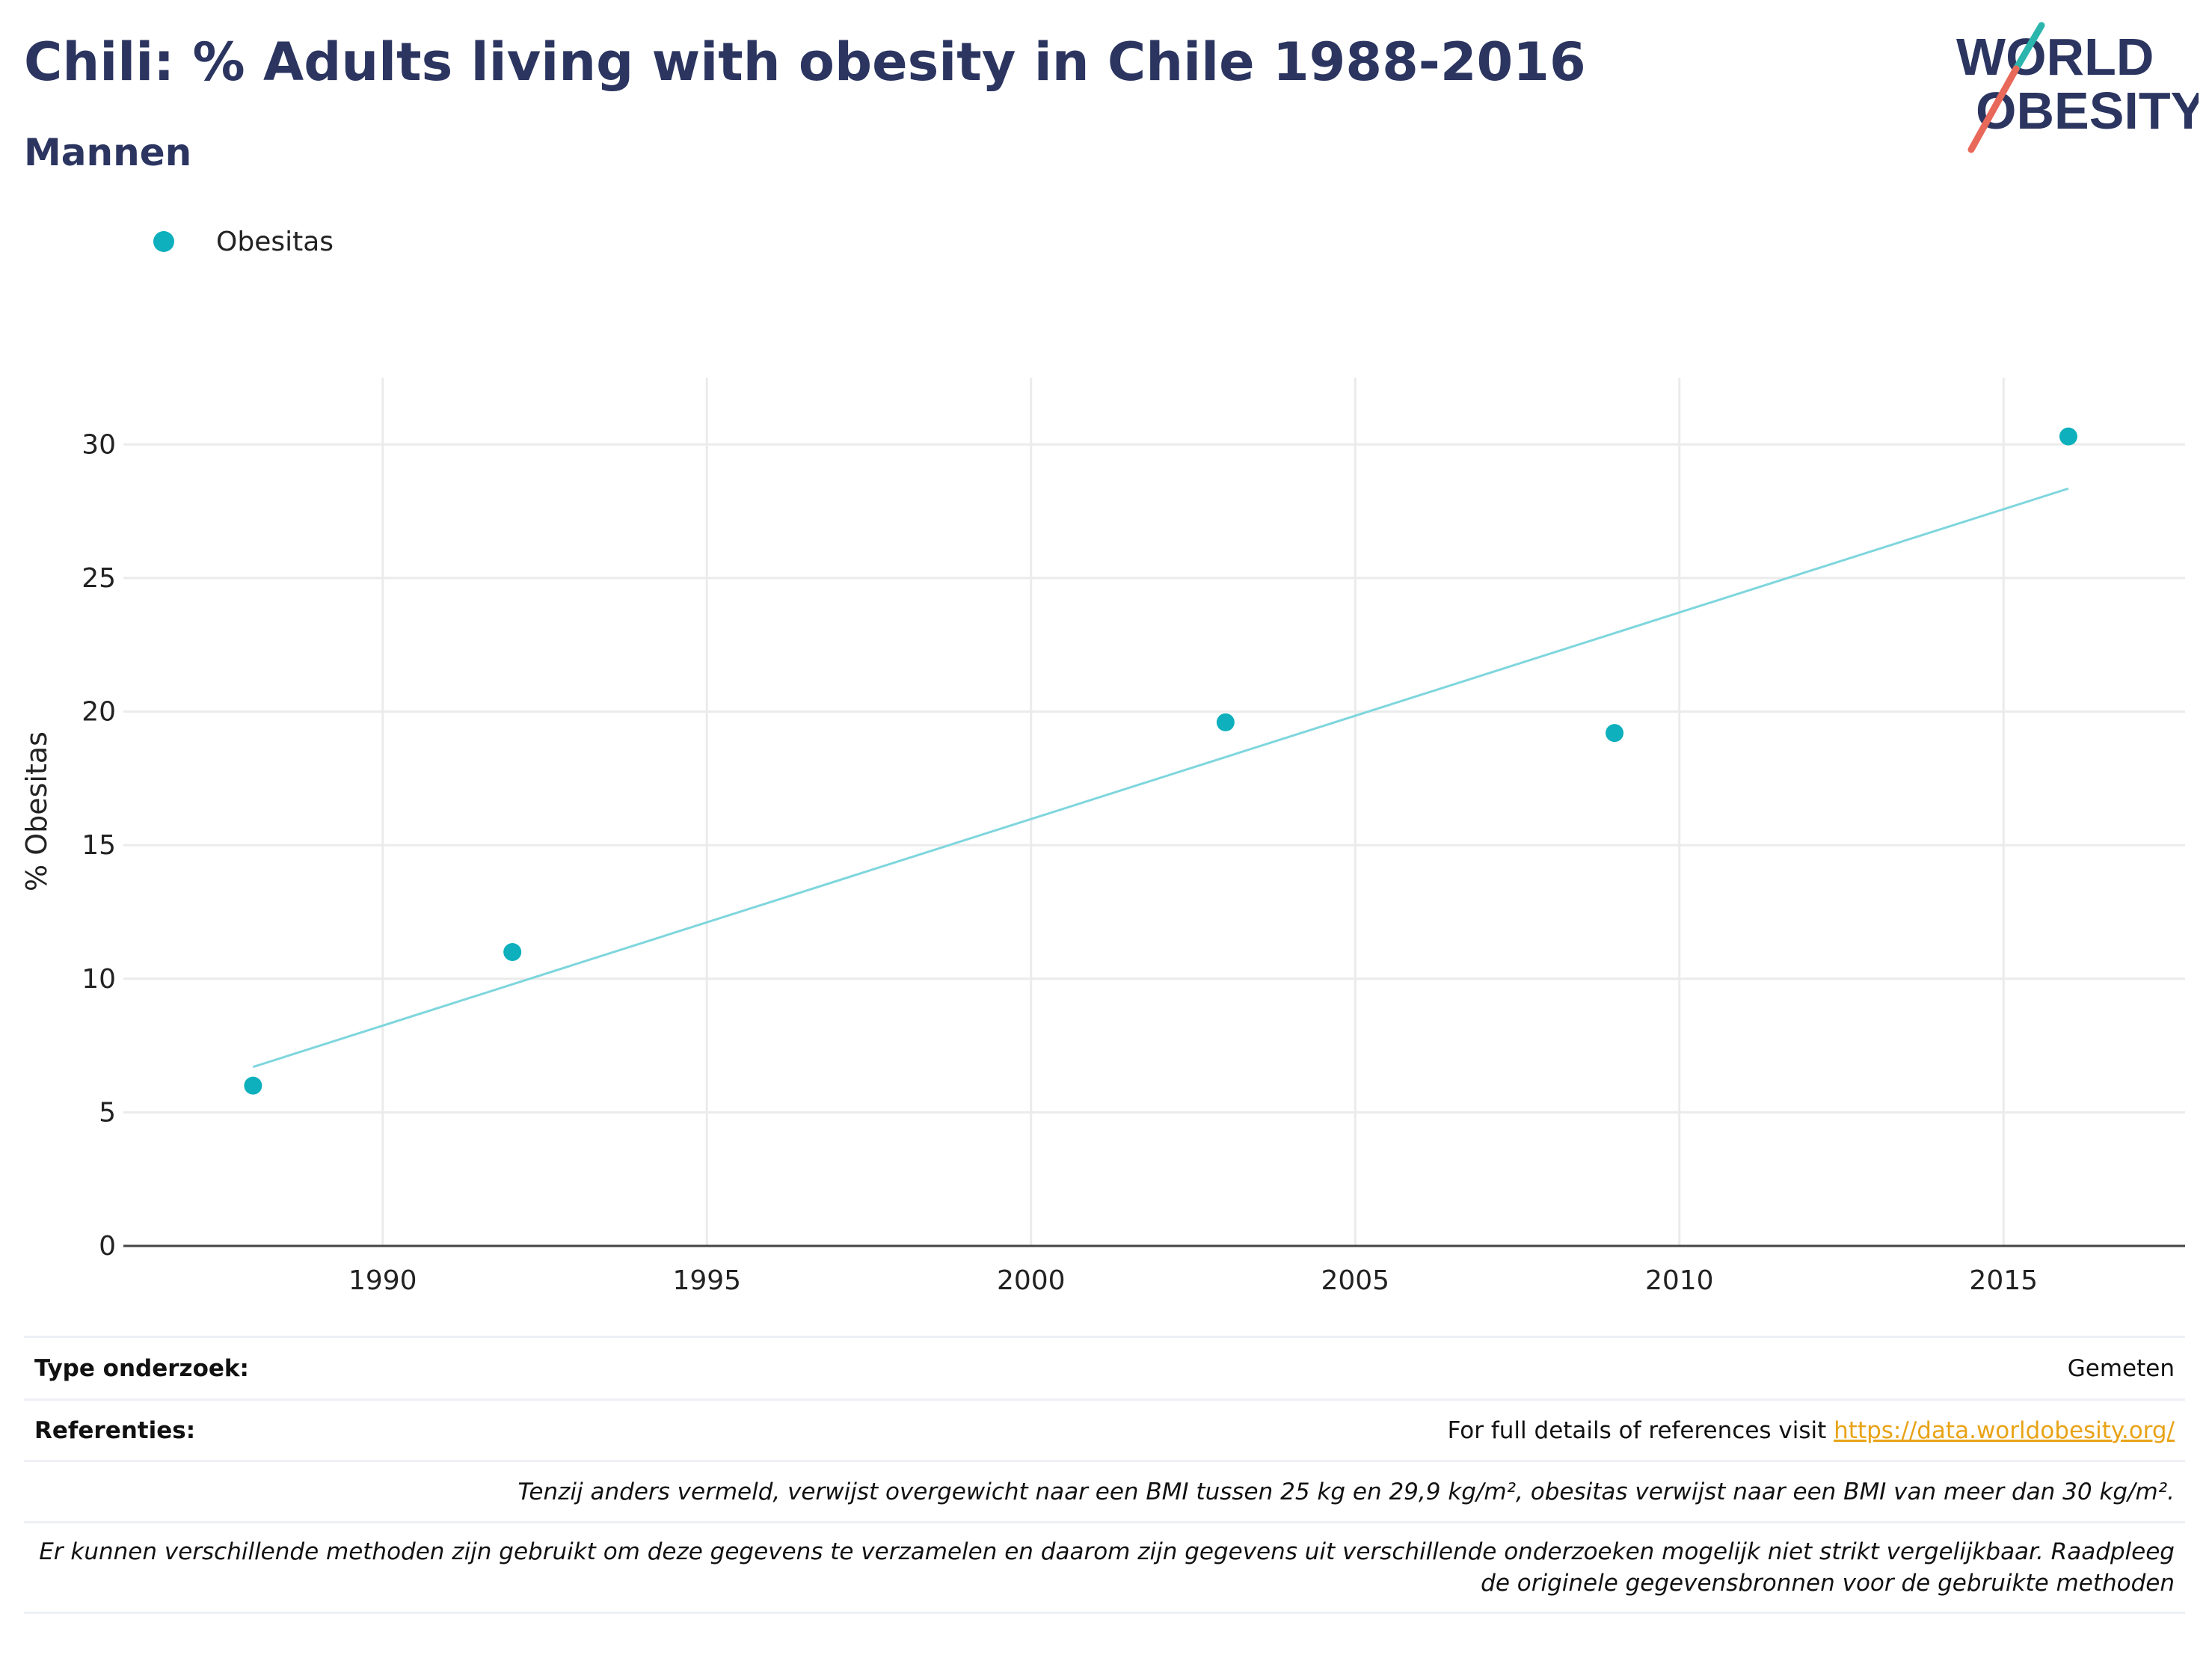 This screenshot has height=1655, width=2212. Describe the element at coordinates (99, 979) in the screenshot. I see `y-tick-label-10: 10` at that location.